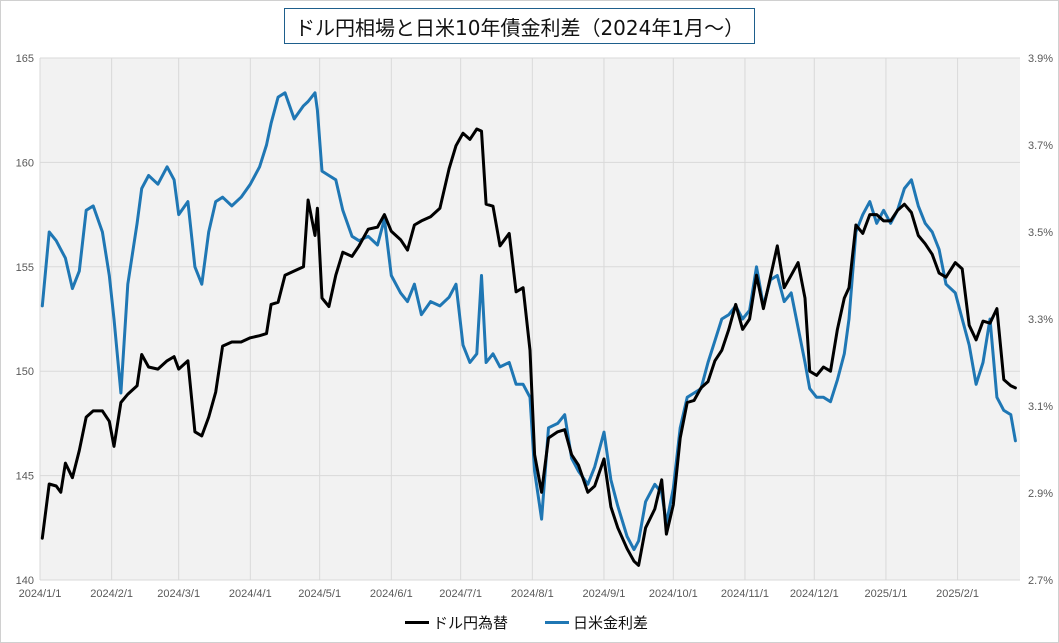 The image size is (1059, 643). Describe the element at coordinates (1040, 146) in the screenshot. I see `right-tick-label: 3.7%` at that location.